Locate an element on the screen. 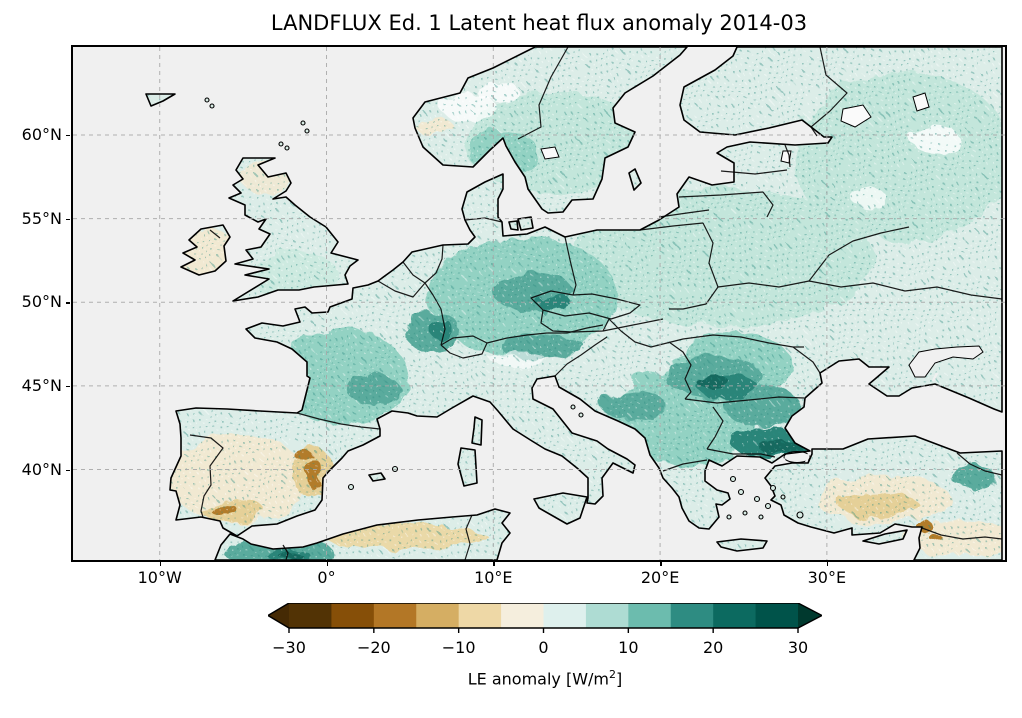 This screenshot has height=718, width=1022. y-tick-label: 45°N is located at coordinates (41, 385).